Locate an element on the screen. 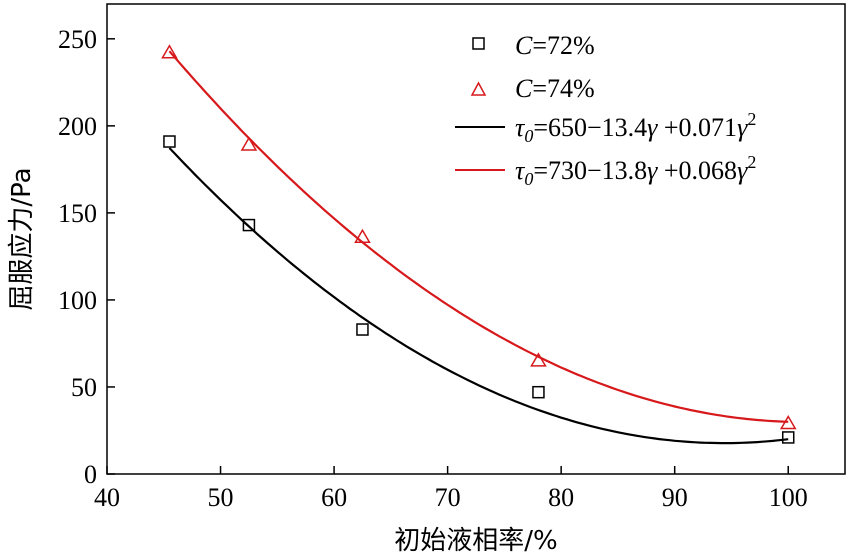 The width and height of the screenshot is (850, 556). y-tick-label: 50 is located at coordinates (84, 387).